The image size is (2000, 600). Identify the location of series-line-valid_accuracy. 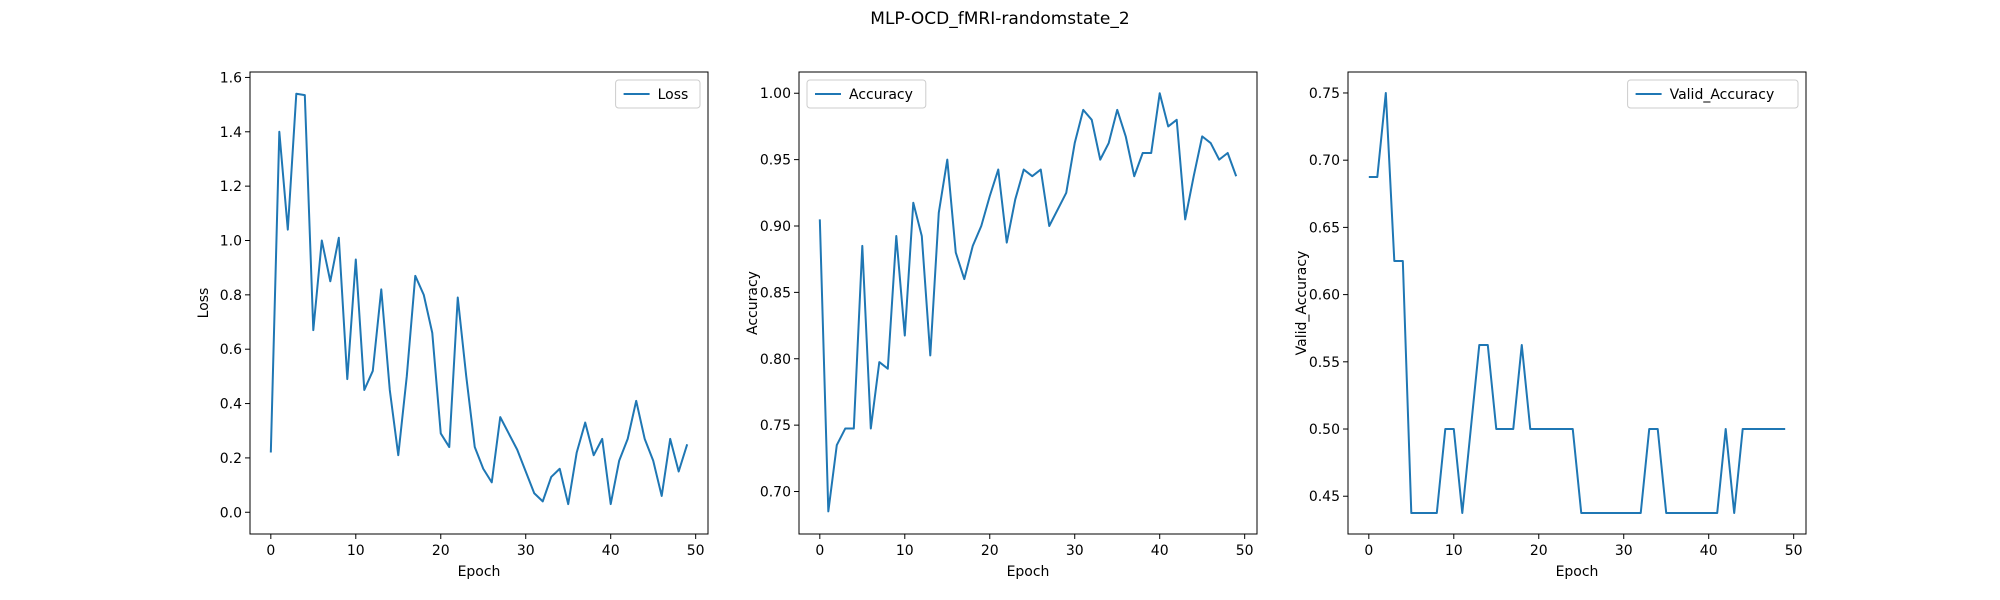
(1577, 303).